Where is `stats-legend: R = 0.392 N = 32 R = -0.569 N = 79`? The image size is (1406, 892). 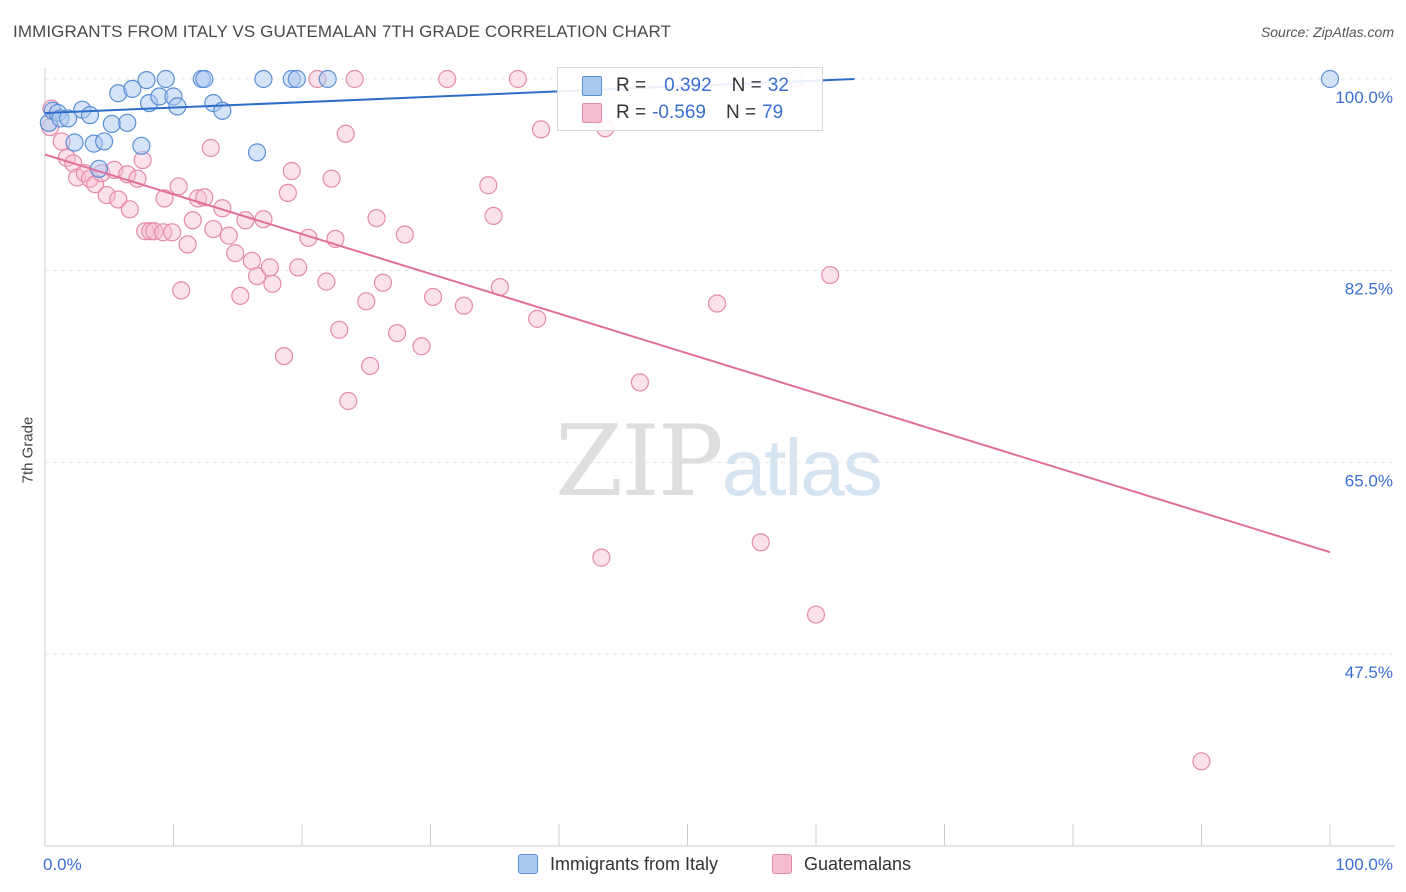 stats-legend: R = 0.392 N = 32 R = -0.569 N = 79 is located at coordinates (690, 99).